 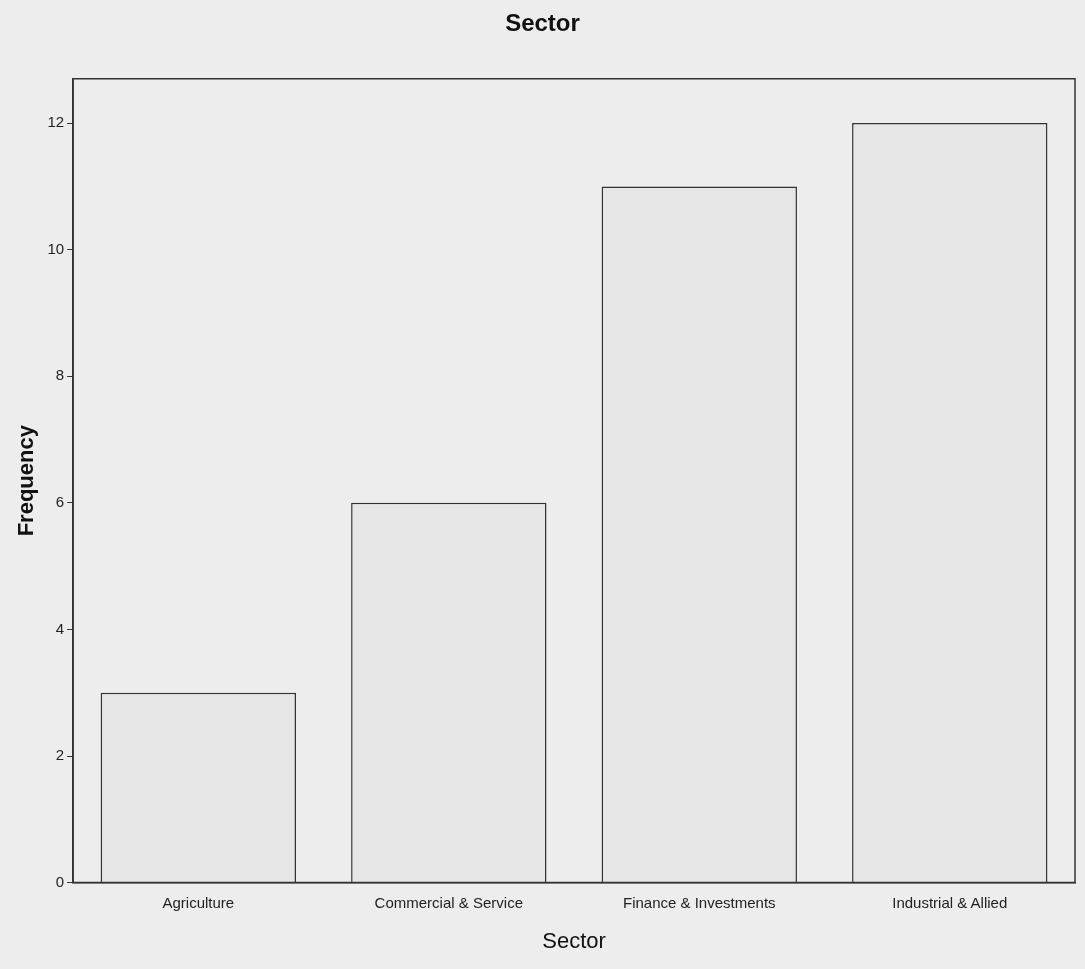 I want to click on y-tick-label: 4, so click(x=60, y=628).